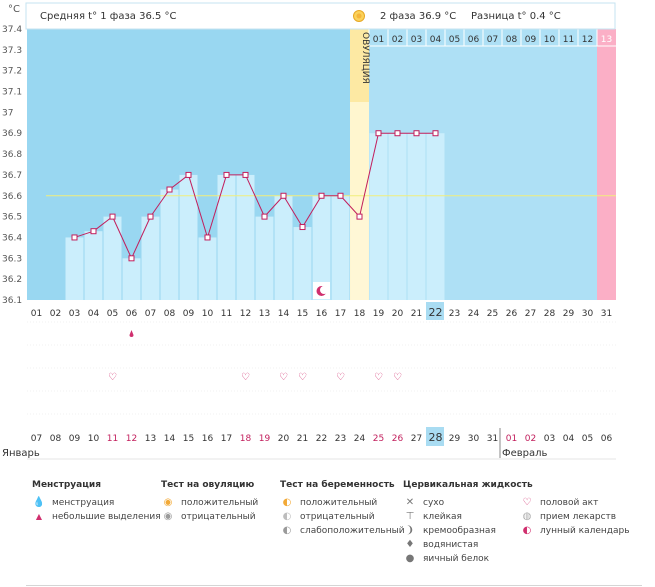  What do you see at coordinates (492, 439) in the screenshot?
I see `calendar-date: 31` at bounding box center [492, 439].